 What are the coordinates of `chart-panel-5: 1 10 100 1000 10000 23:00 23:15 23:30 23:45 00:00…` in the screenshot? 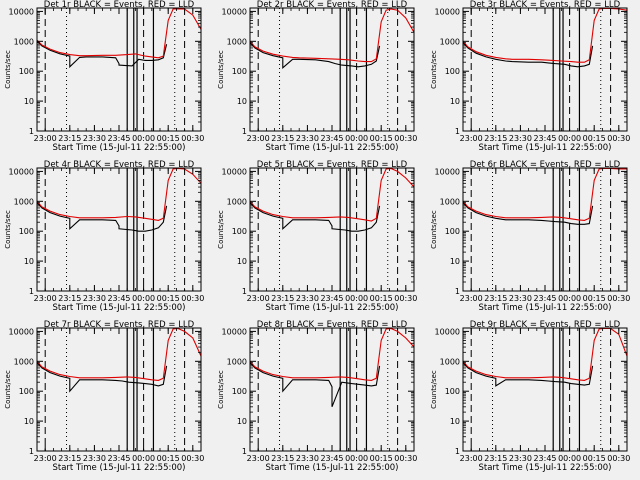 It's located at (317, 236).